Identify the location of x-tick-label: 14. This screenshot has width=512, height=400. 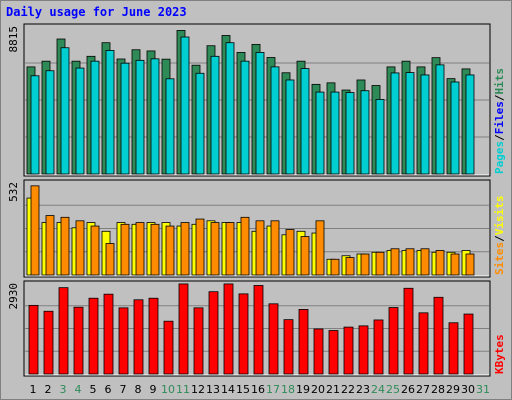
(228, 389).